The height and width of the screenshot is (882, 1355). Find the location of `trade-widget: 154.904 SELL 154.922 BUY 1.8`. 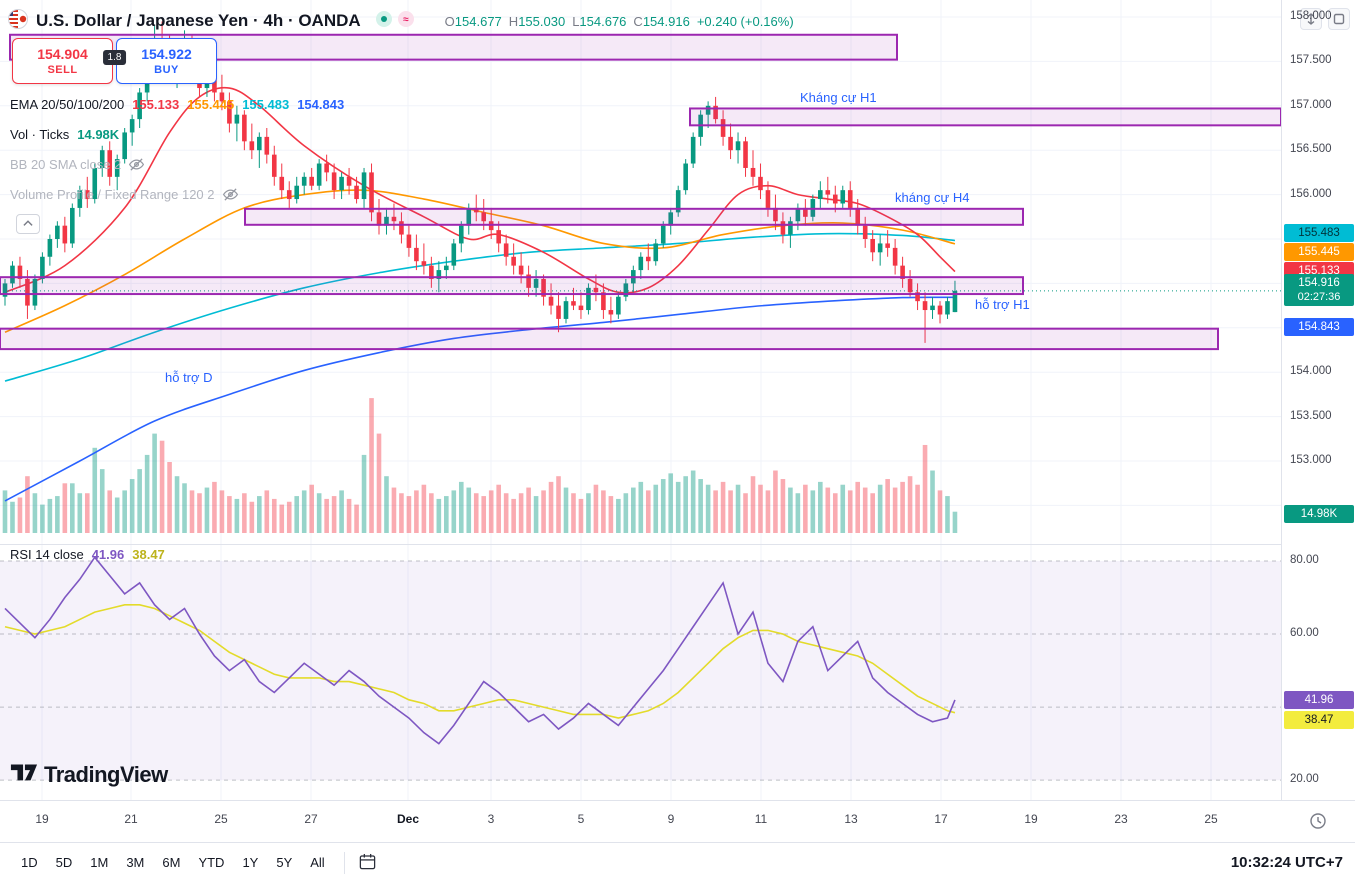

trade-widget: 154.904 SELL 154.922 BUY 1.8 is located at coordinates (114, 61).